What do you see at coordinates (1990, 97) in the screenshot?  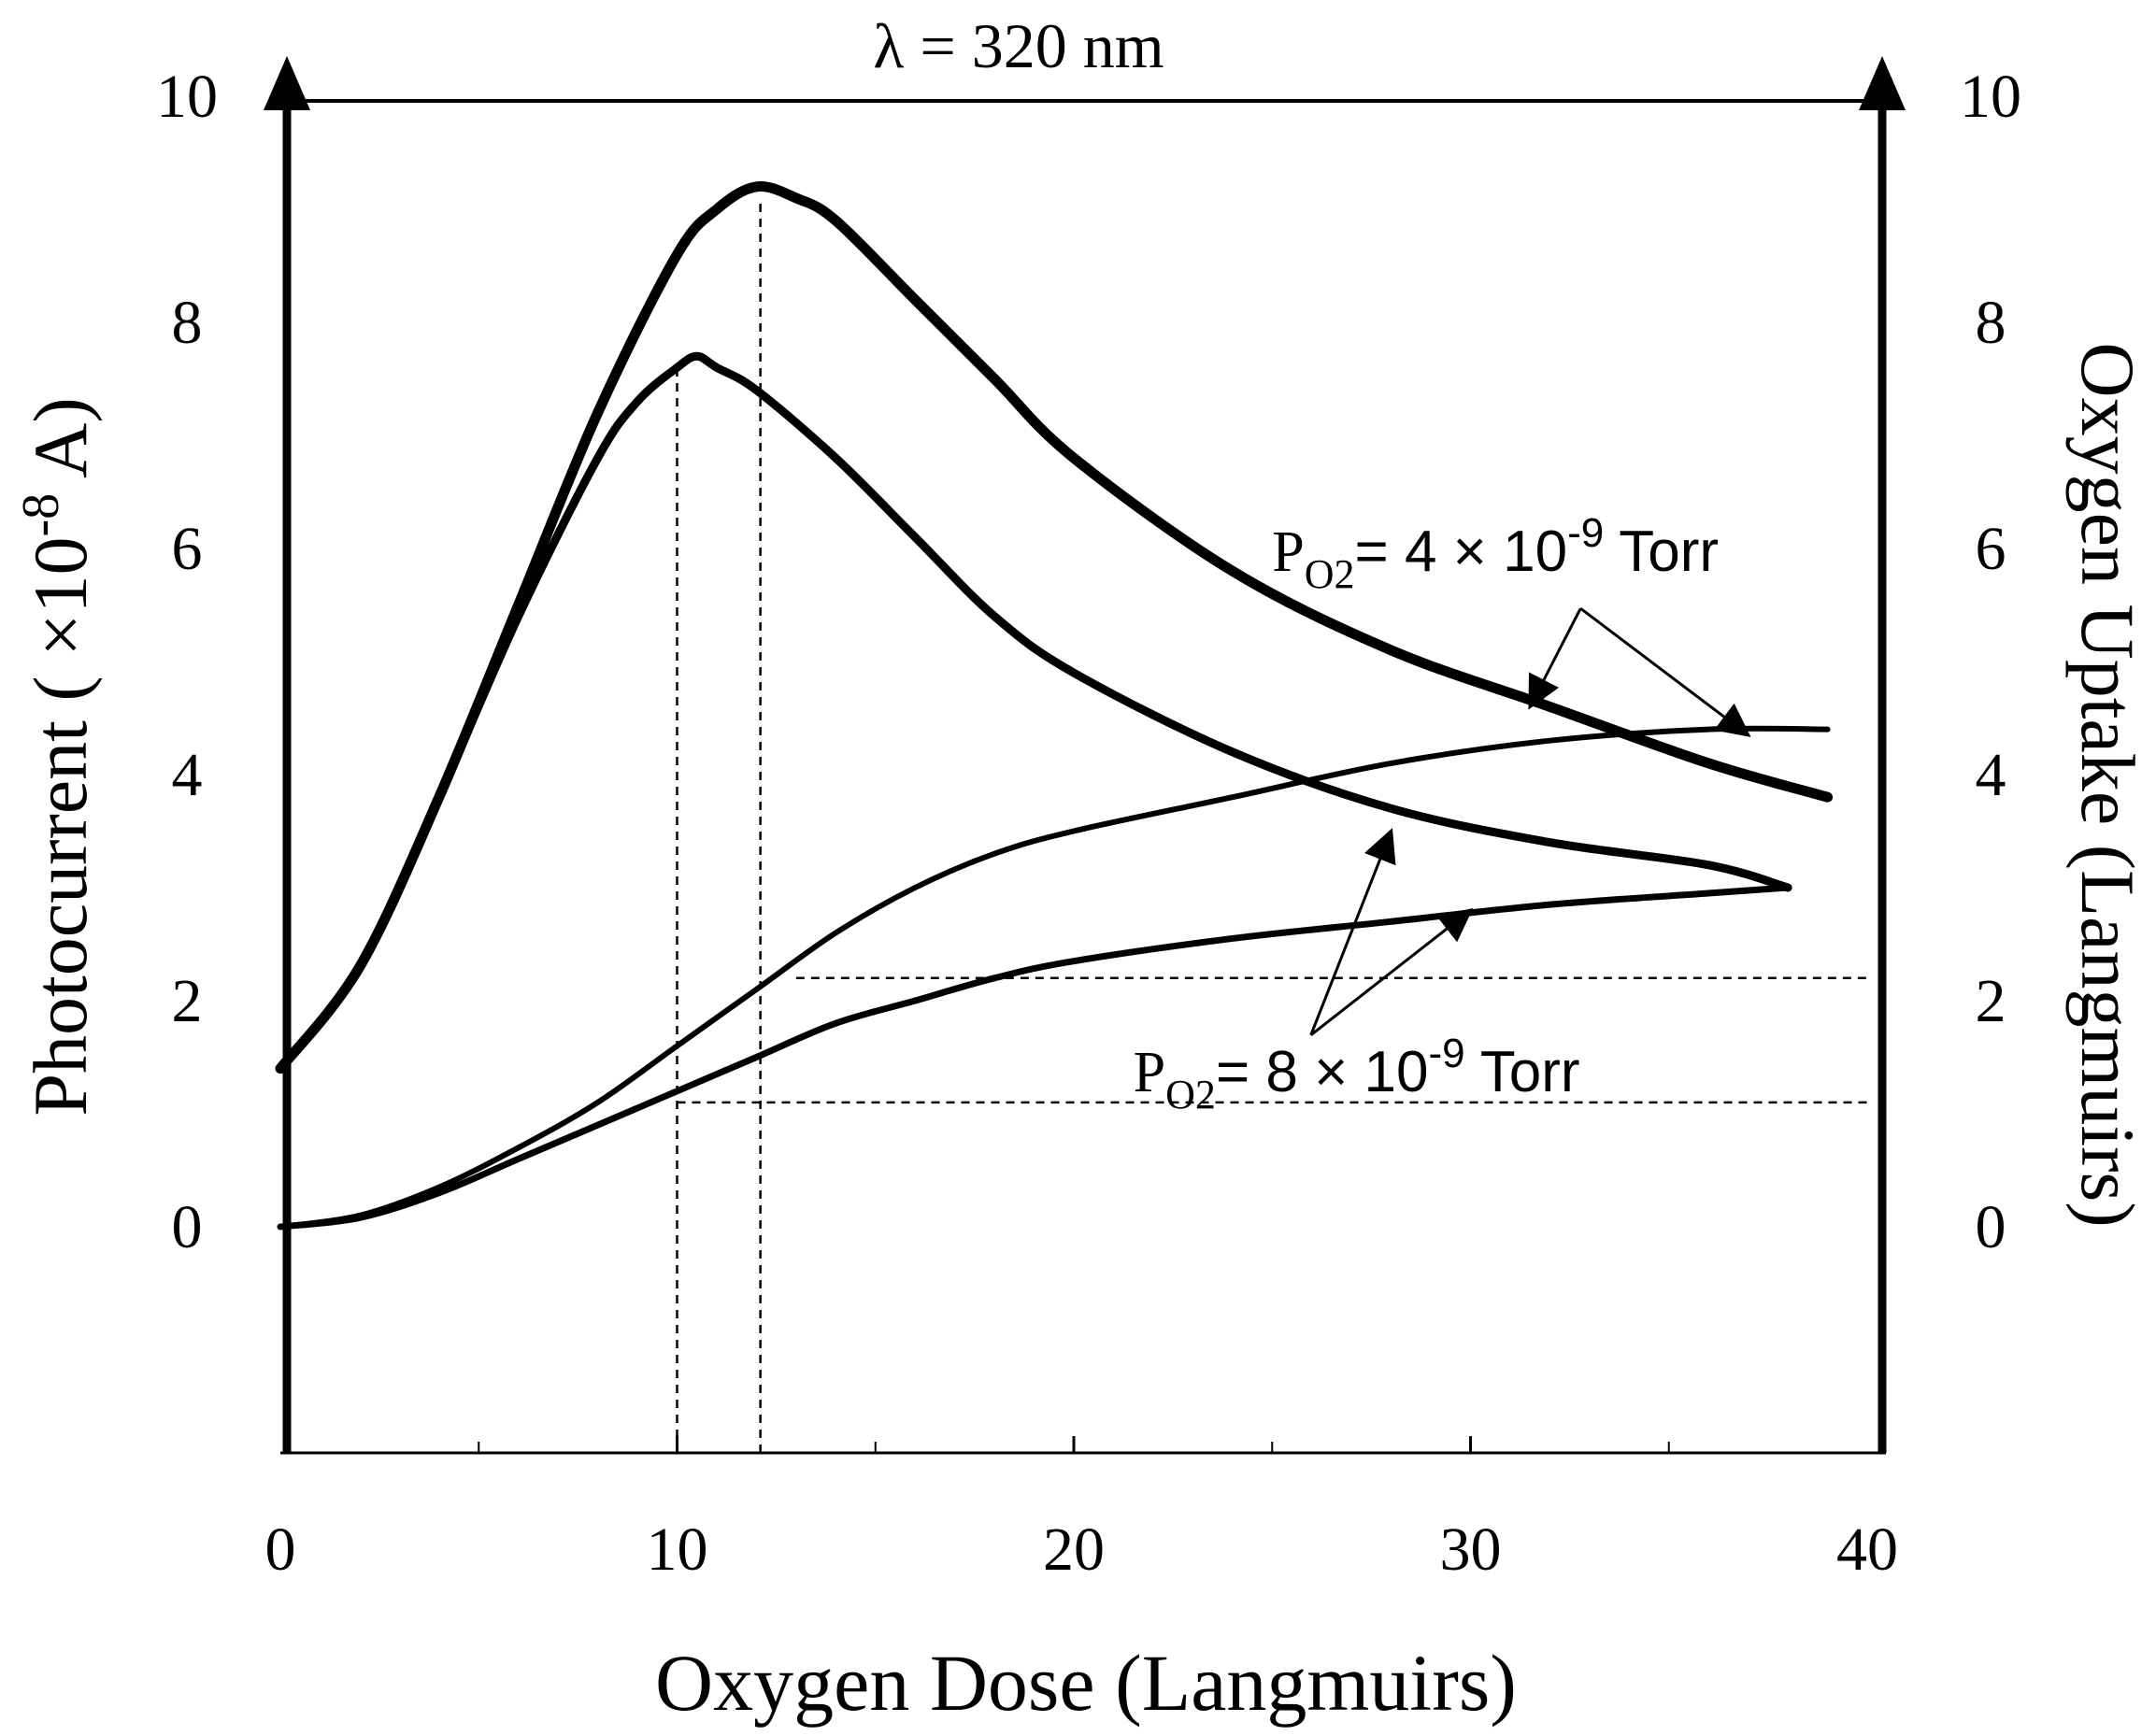 I see `y-right-tick-label: 10` at bounding box center [1990, 97].